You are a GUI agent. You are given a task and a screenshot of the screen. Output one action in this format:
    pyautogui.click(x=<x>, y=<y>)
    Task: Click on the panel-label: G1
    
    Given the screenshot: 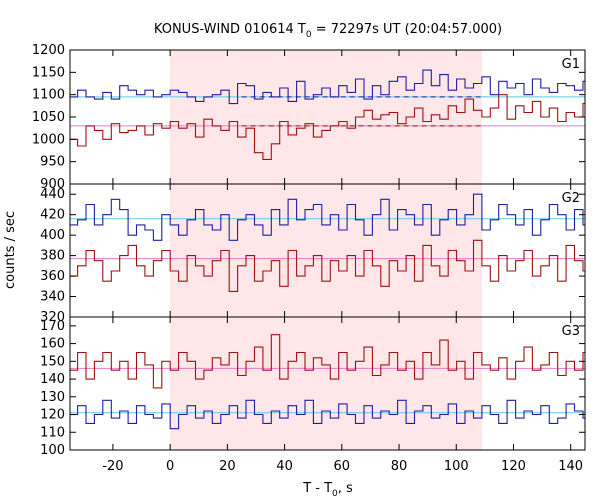 What is the action you would take?
    pyautogui.click(x=571, y=64)
    